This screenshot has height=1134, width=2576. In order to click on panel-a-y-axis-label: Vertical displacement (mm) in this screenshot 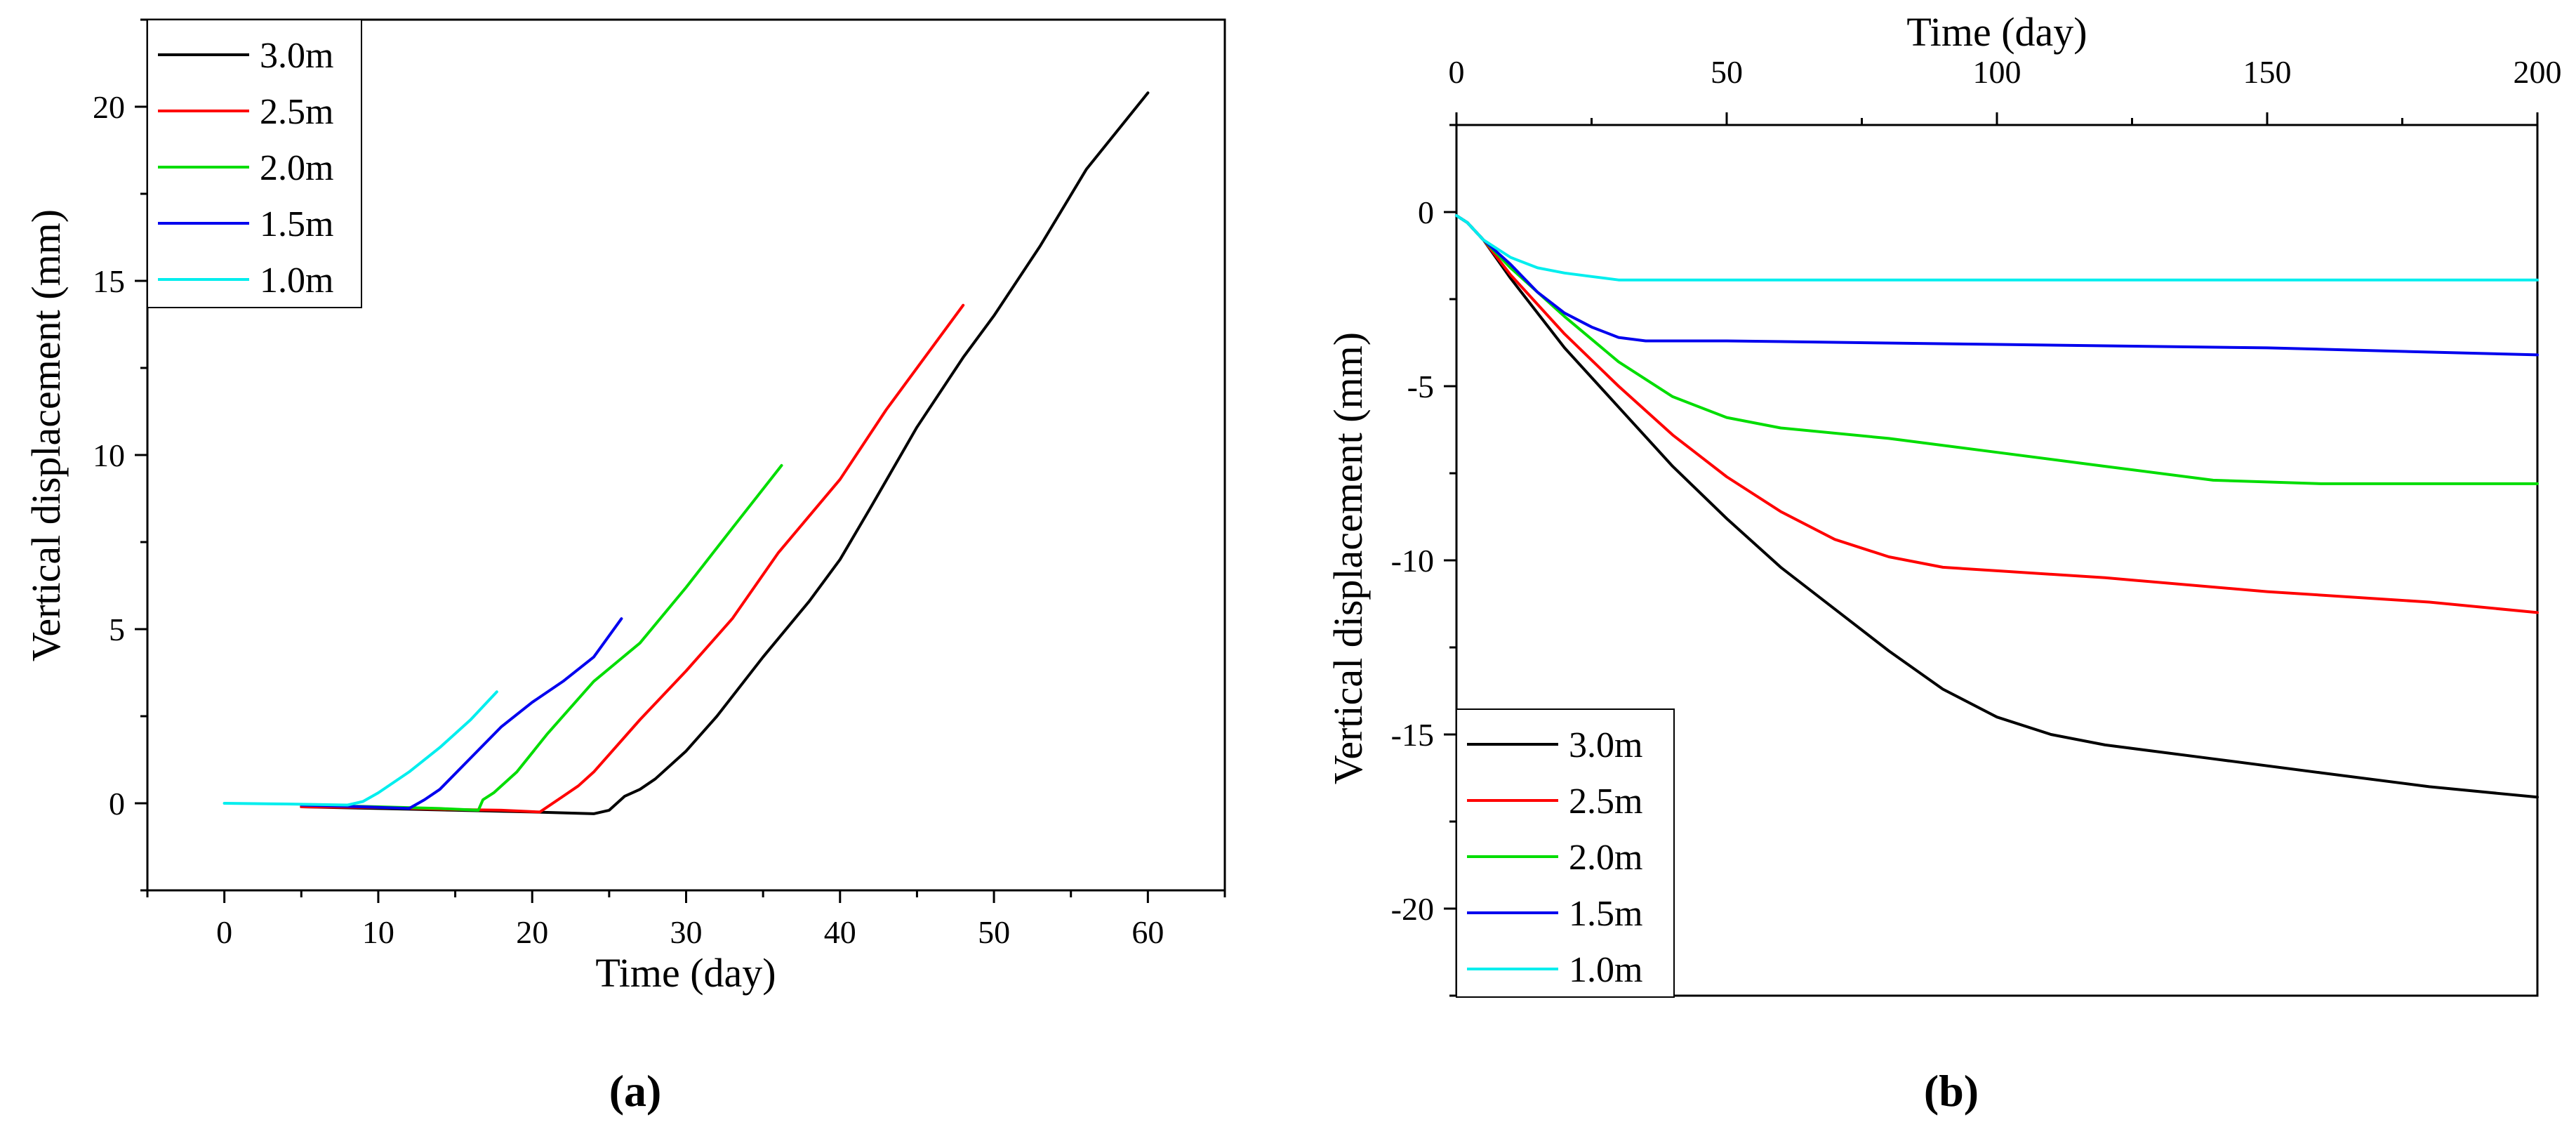, I will do `click(46, 435)`.